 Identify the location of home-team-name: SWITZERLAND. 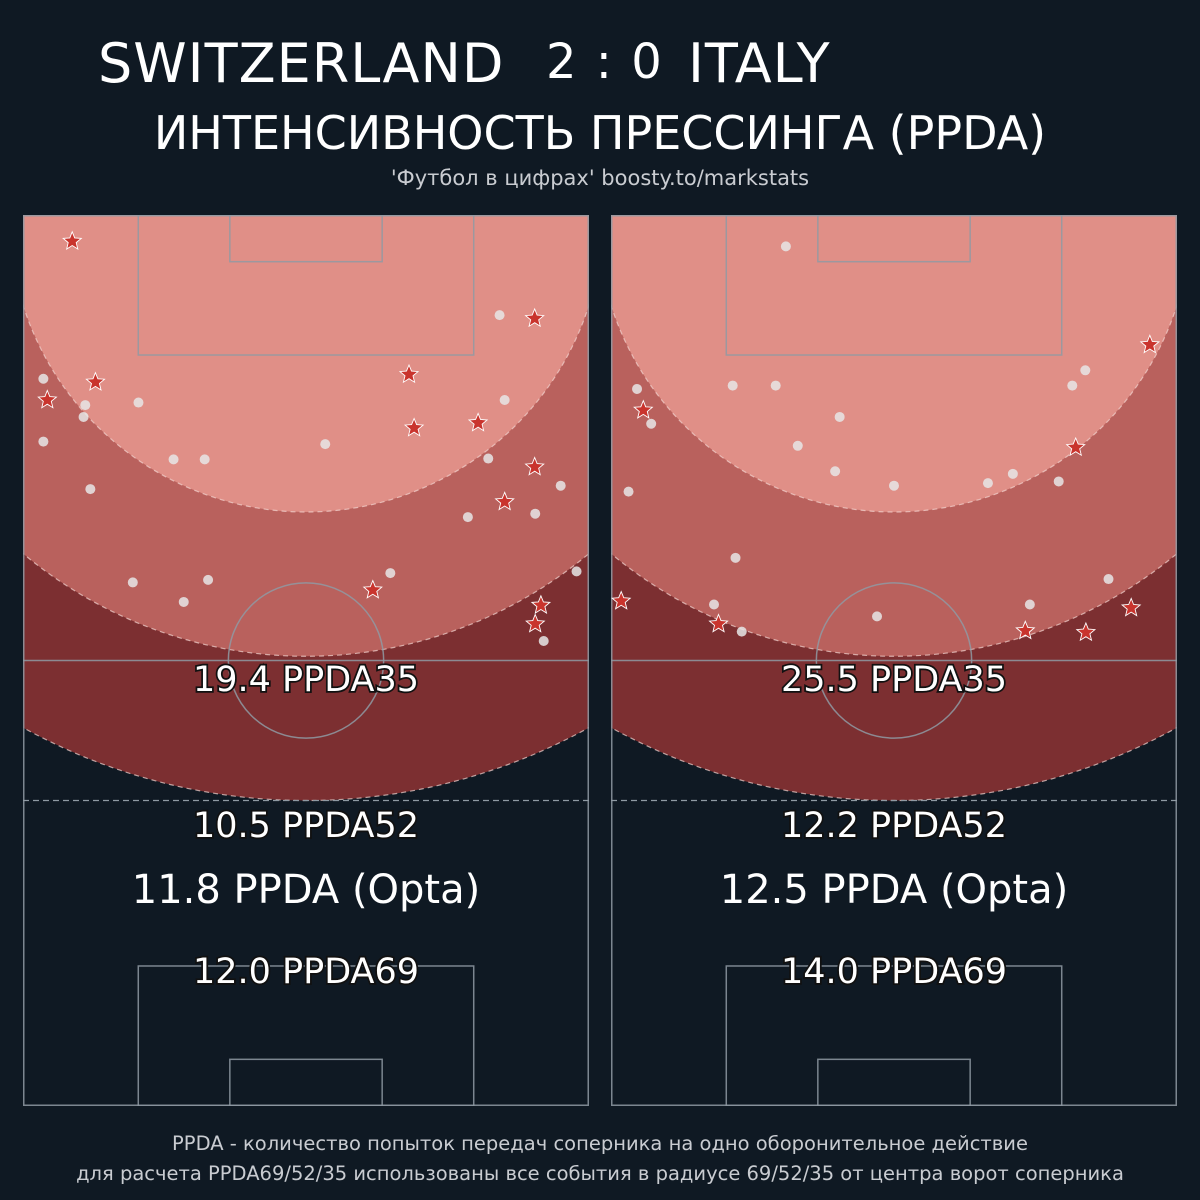
(301, 63).